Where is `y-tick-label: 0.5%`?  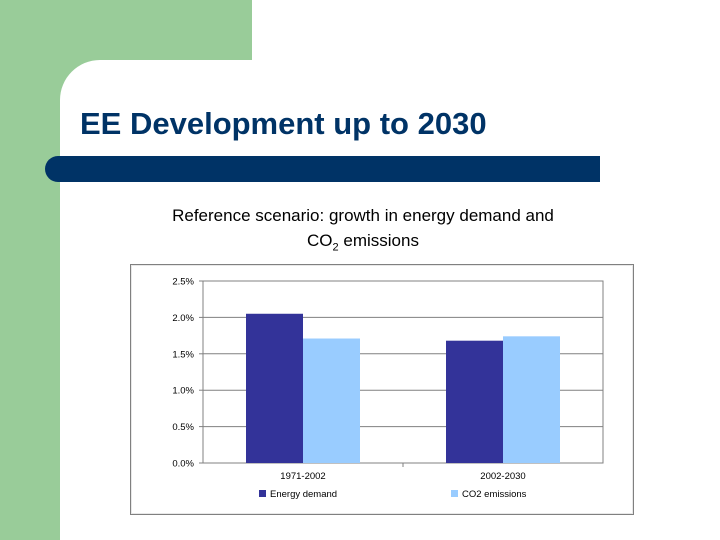 y-tick-label: 0.5% is located at coordinates (183, 427).